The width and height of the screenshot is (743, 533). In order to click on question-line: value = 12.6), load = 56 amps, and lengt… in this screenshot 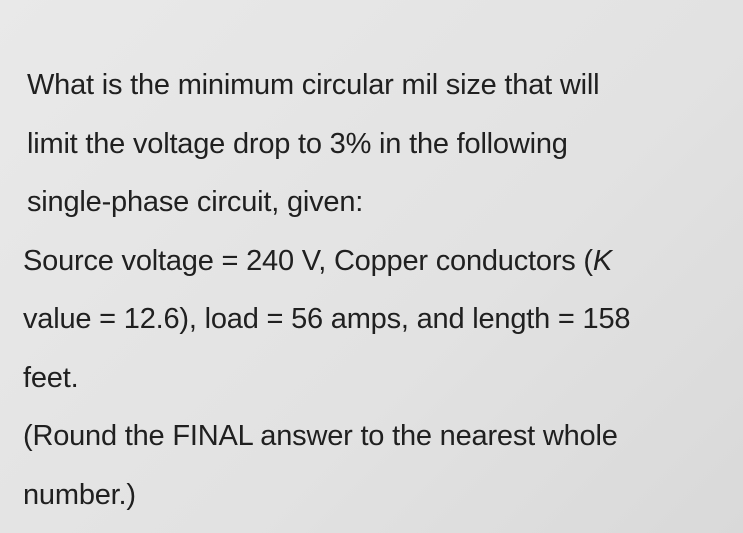, I will do `click(327, 319)`.